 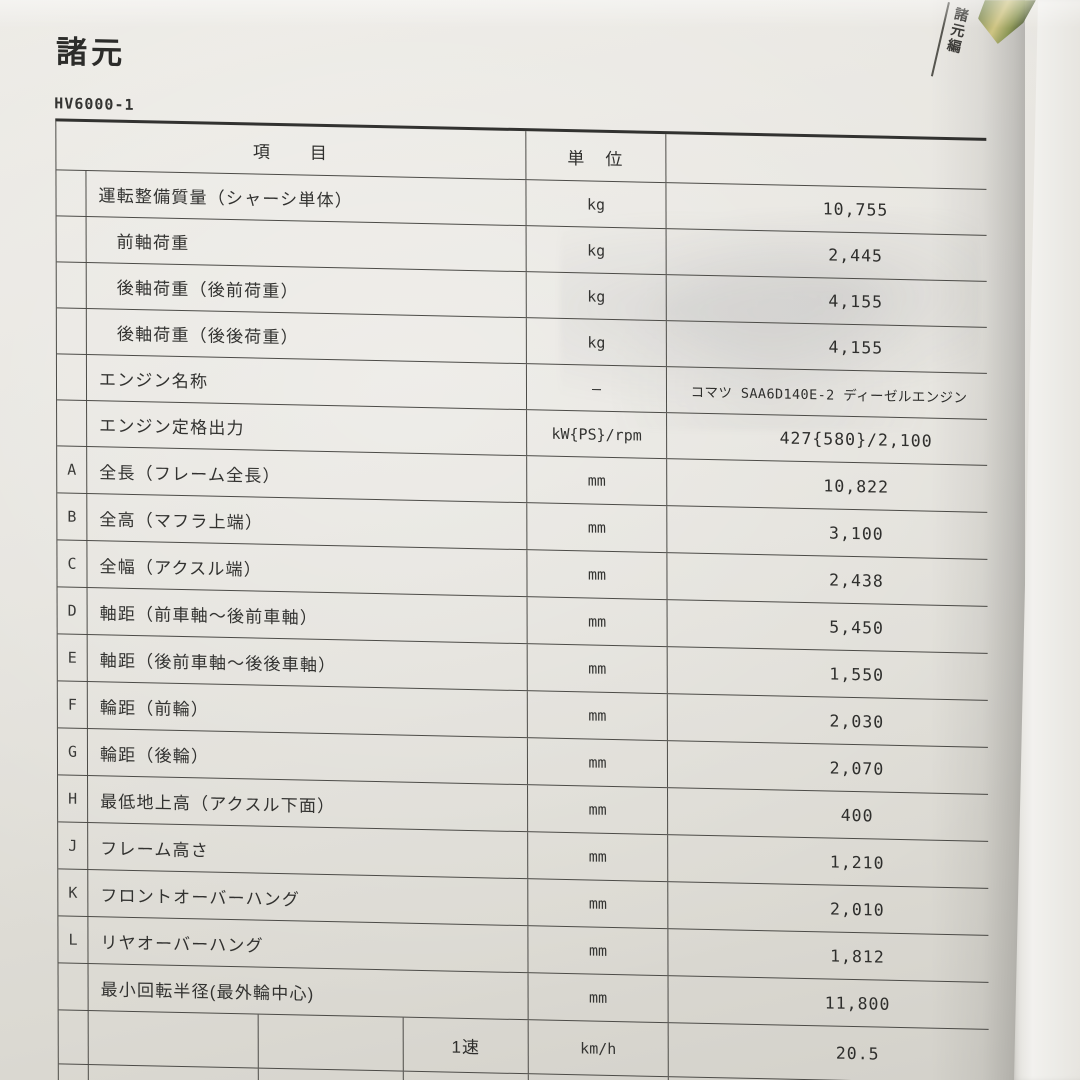 I want to click on row-value: 2,030, so click(x=857, y=721).